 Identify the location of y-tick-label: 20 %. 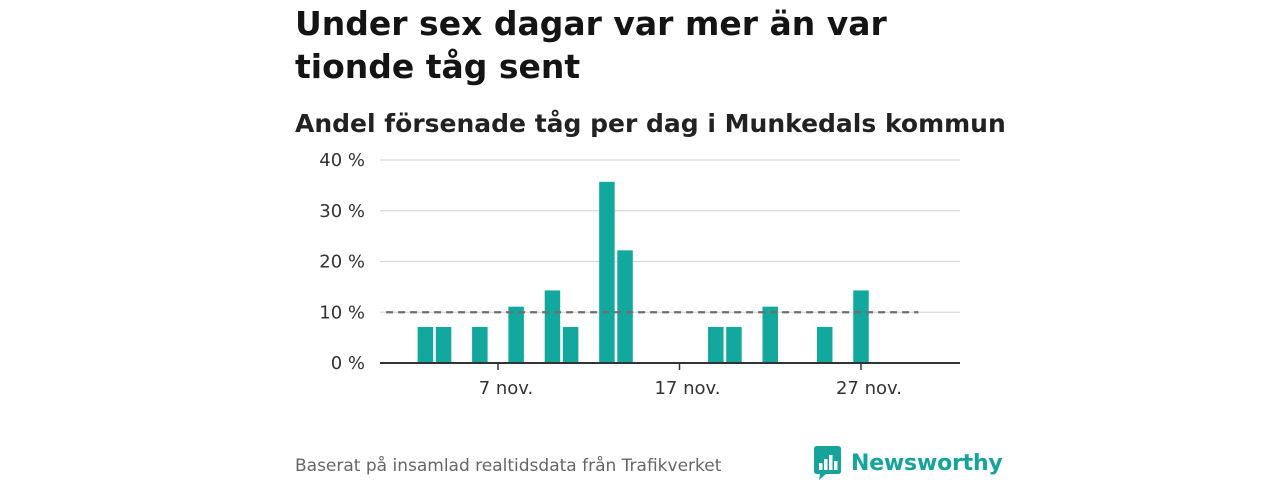
(342, 262).